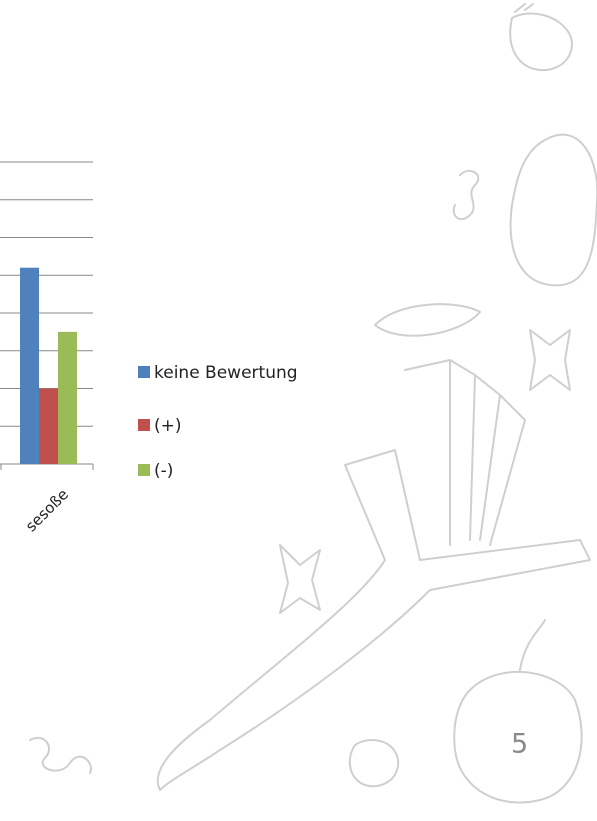 This screenshot has width=597, height=821. Describe the element at coordinates (163, 471) in the screenshot. I see `legend-label: (-)` at that location.